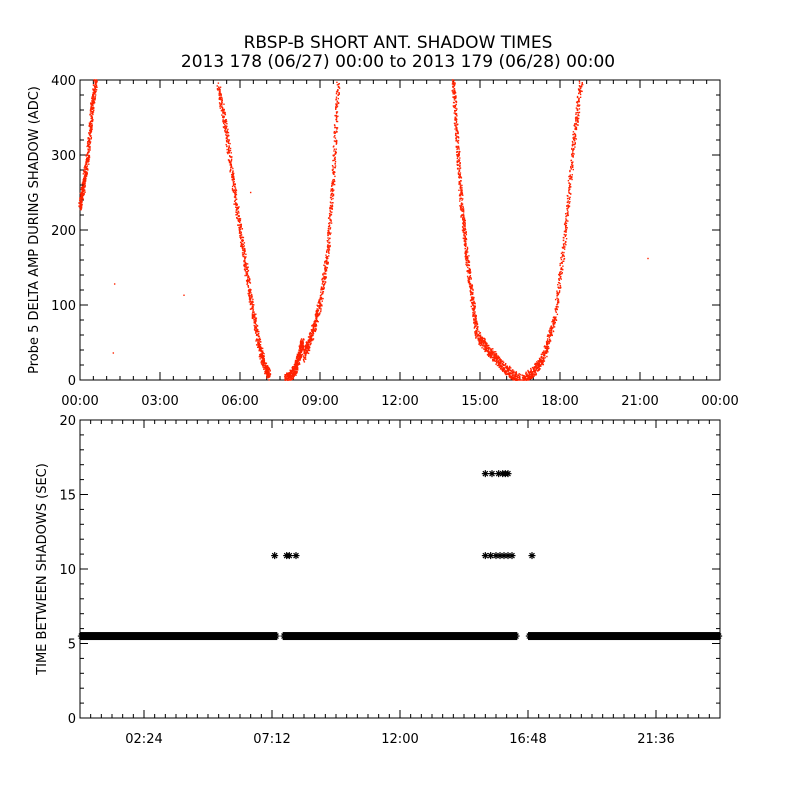  What do you see at coordinates (719, 401) in the screenshot?
I see `x-tick-label: 00:00` at bounding box center [719, 401].